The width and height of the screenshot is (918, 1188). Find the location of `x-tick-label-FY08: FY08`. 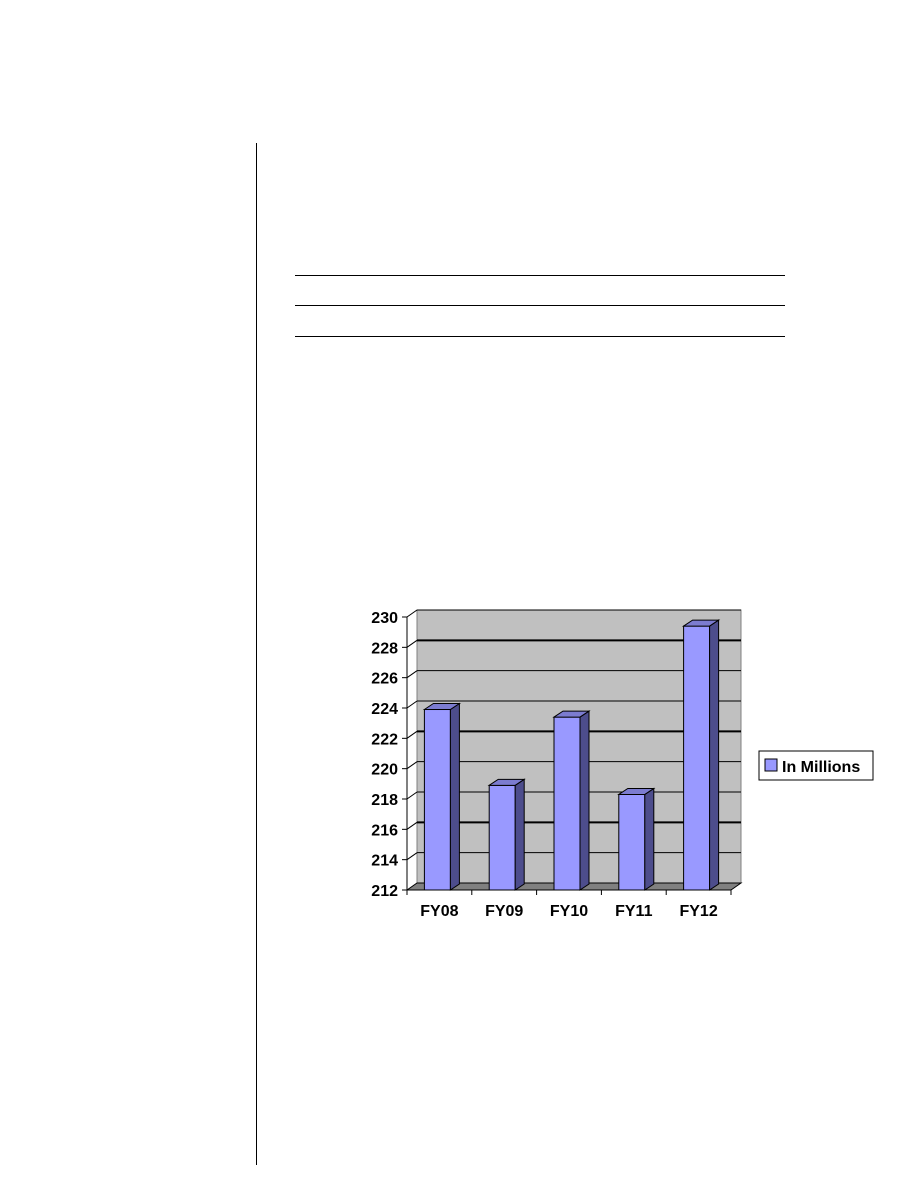

x-tick-label-FY08: FY08 is located at coordinates (439, 911).